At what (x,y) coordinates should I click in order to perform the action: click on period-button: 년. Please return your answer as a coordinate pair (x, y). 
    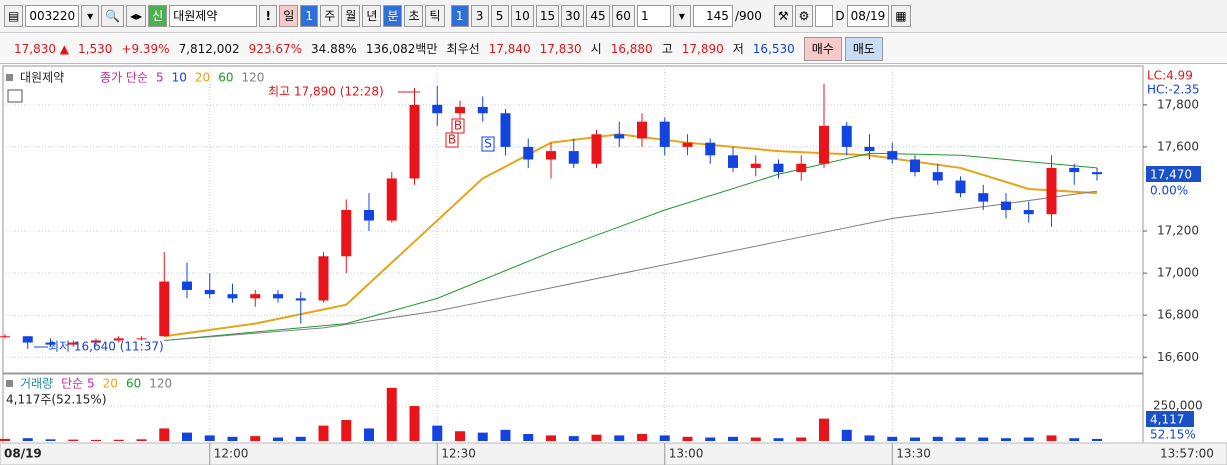
    Looking at the image, I should click on (372, 16).